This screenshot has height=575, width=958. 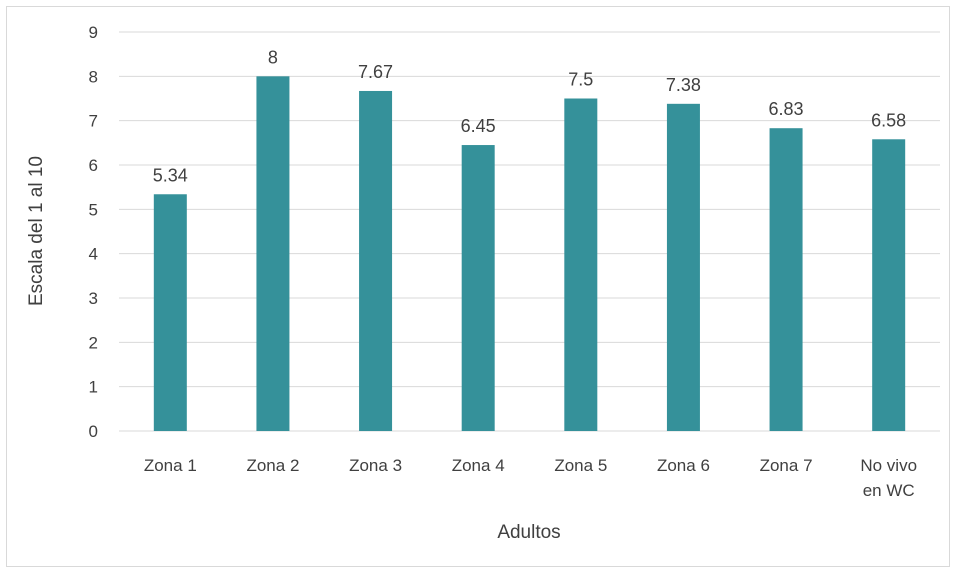 I want to click on y-tick-label: 9, so click(x=93, y=32).